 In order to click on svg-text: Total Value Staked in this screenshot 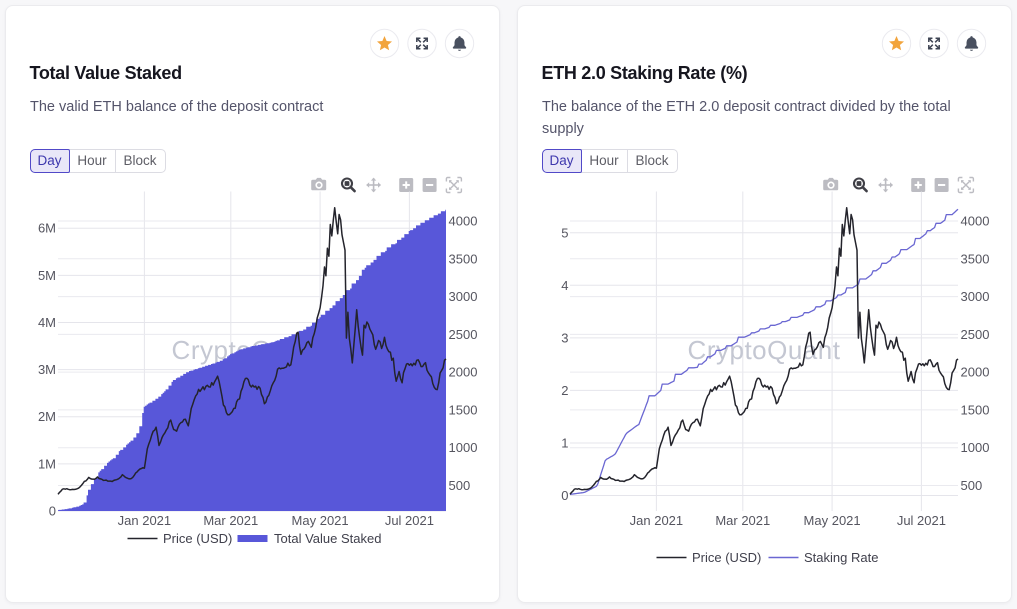, I will do `click(327, 538)`.